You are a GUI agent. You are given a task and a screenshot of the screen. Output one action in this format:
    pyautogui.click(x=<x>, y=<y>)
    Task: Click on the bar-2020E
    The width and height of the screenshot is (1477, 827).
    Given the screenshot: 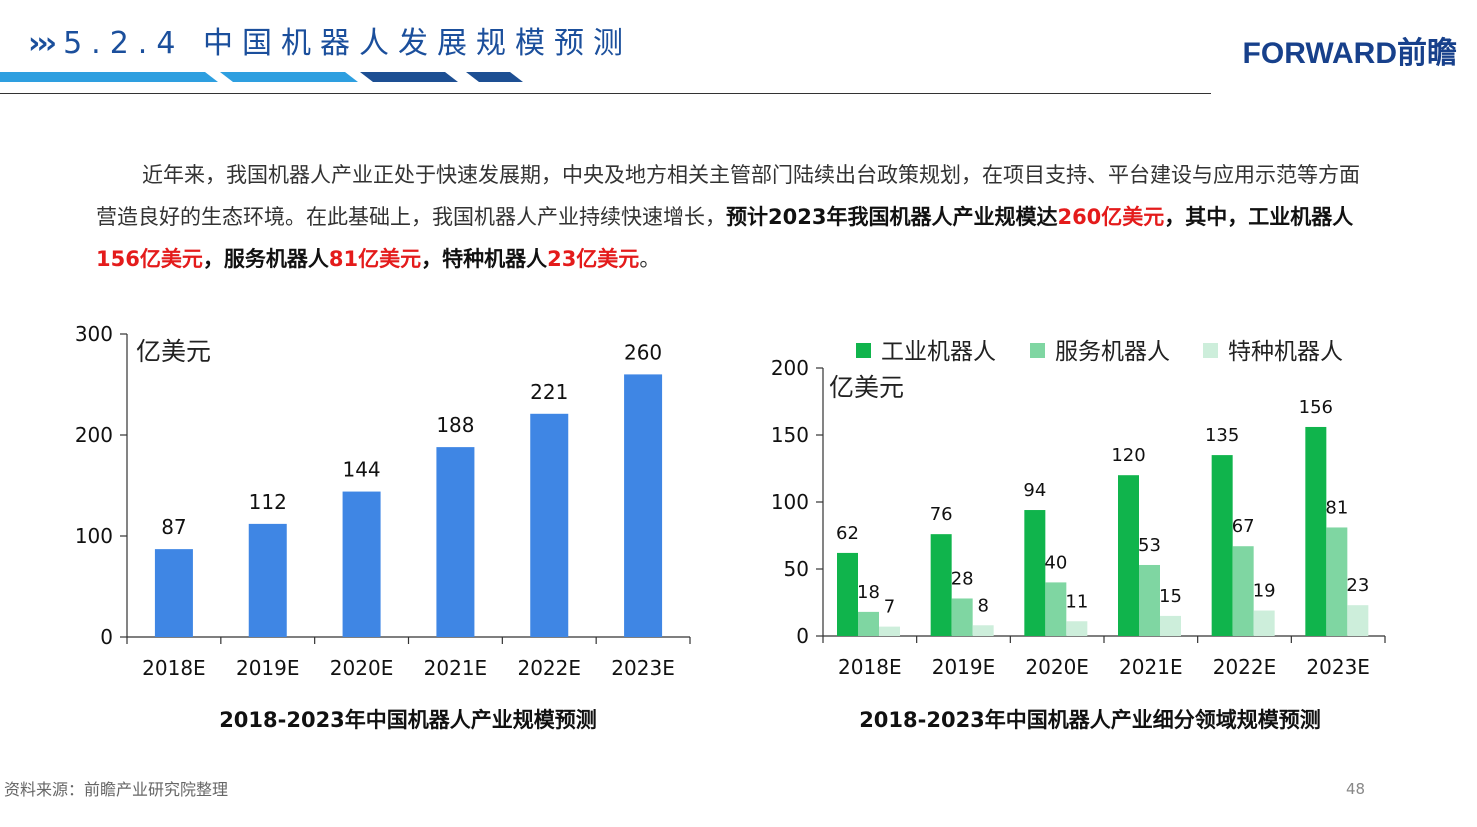 What is the action you would take?
    pyautogui.click(x=361, y=564)
    